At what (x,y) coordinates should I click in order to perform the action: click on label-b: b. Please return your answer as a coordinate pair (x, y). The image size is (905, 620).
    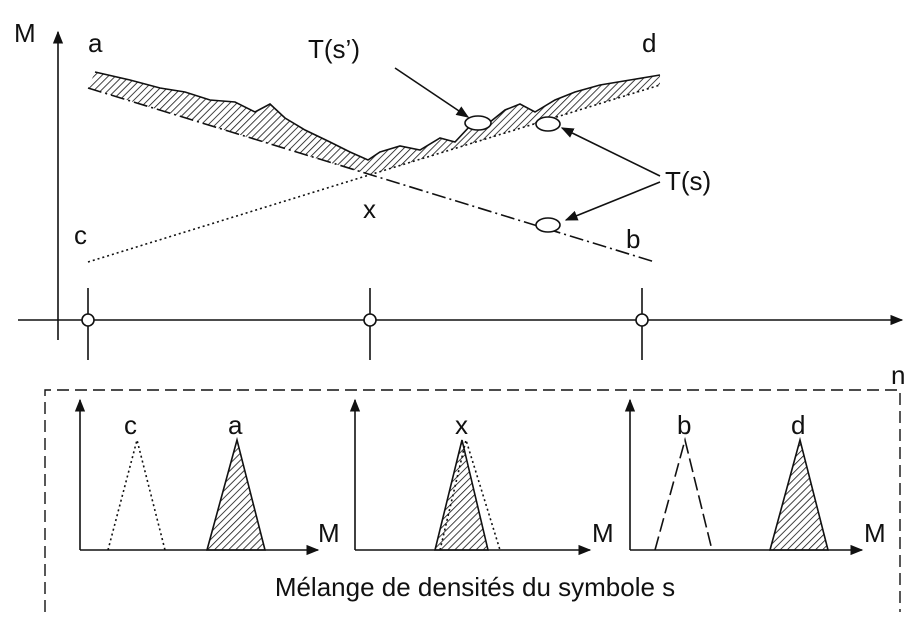
    Looking at the image, I should click on (633, 239).